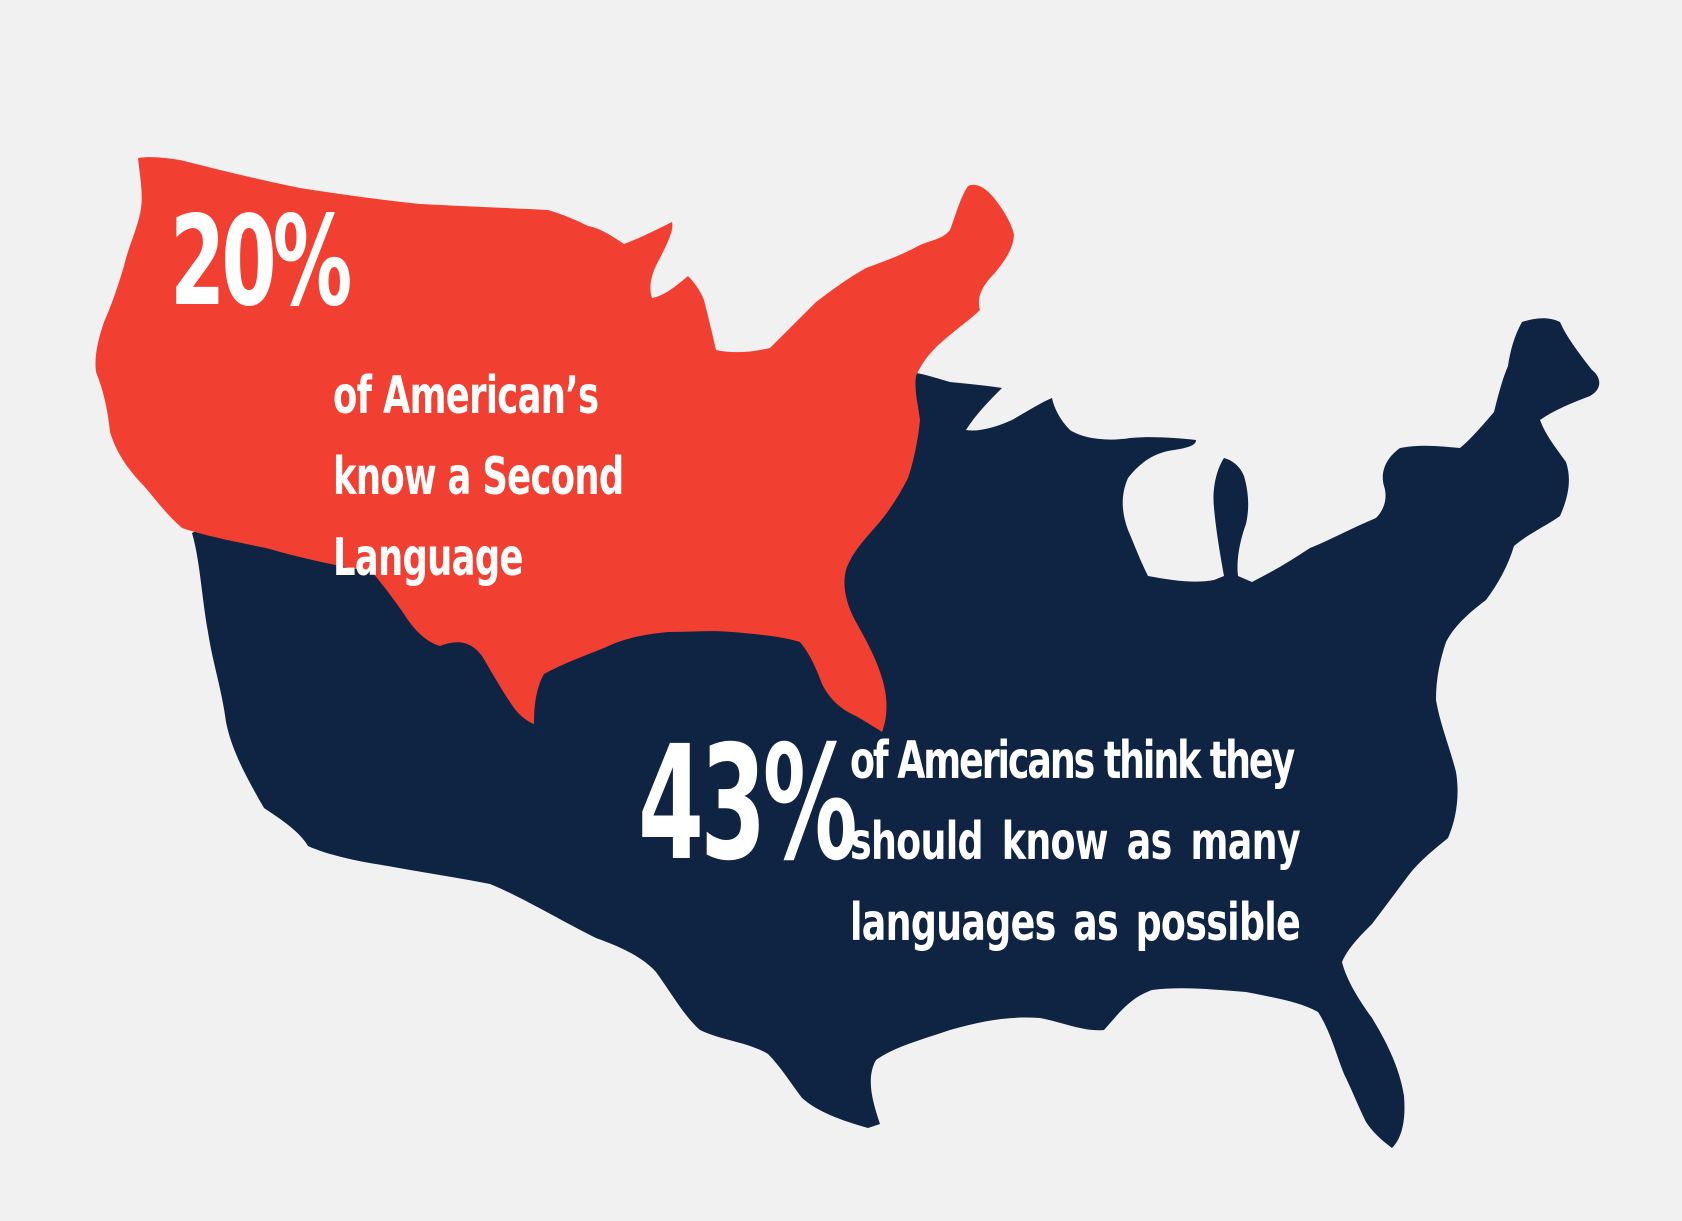 This screenshot has height=1221, width=1682. What do you see at coordinates (466, 396) in the screenshot?
I see `stat-caption-20-line-1: of American’s` at bounding box center [466, 396].